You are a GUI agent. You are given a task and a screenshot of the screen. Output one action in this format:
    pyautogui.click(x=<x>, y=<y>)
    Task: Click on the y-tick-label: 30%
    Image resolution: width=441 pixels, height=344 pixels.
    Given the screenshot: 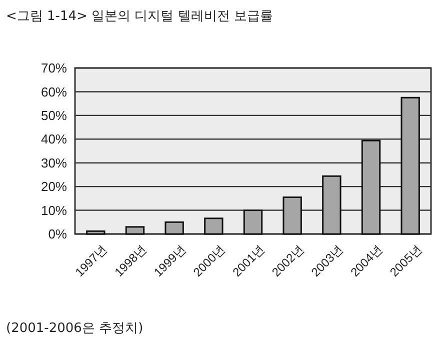 What is the action you would take?
    pyautogui.click(x=54, y=162)
    